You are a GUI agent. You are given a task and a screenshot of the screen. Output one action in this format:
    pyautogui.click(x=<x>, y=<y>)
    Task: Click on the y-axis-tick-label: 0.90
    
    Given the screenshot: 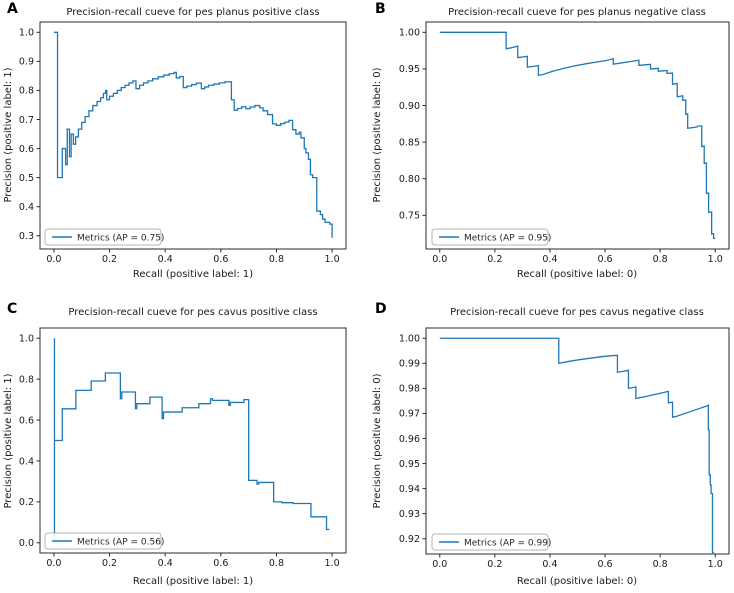 What is the action you would take?
    pyautogui.click(x=409, y=106)
    